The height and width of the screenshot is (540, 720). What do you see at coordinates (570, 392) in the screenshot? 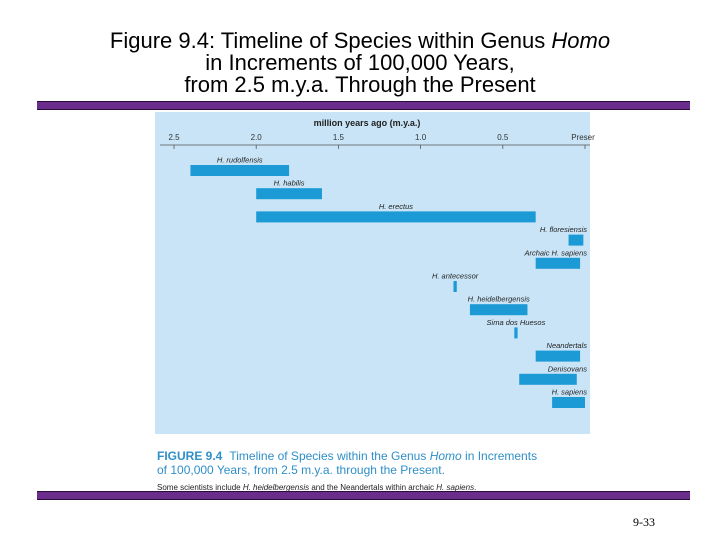
I see `bar-label: H. sapiens` at bounding box center [570, 392].